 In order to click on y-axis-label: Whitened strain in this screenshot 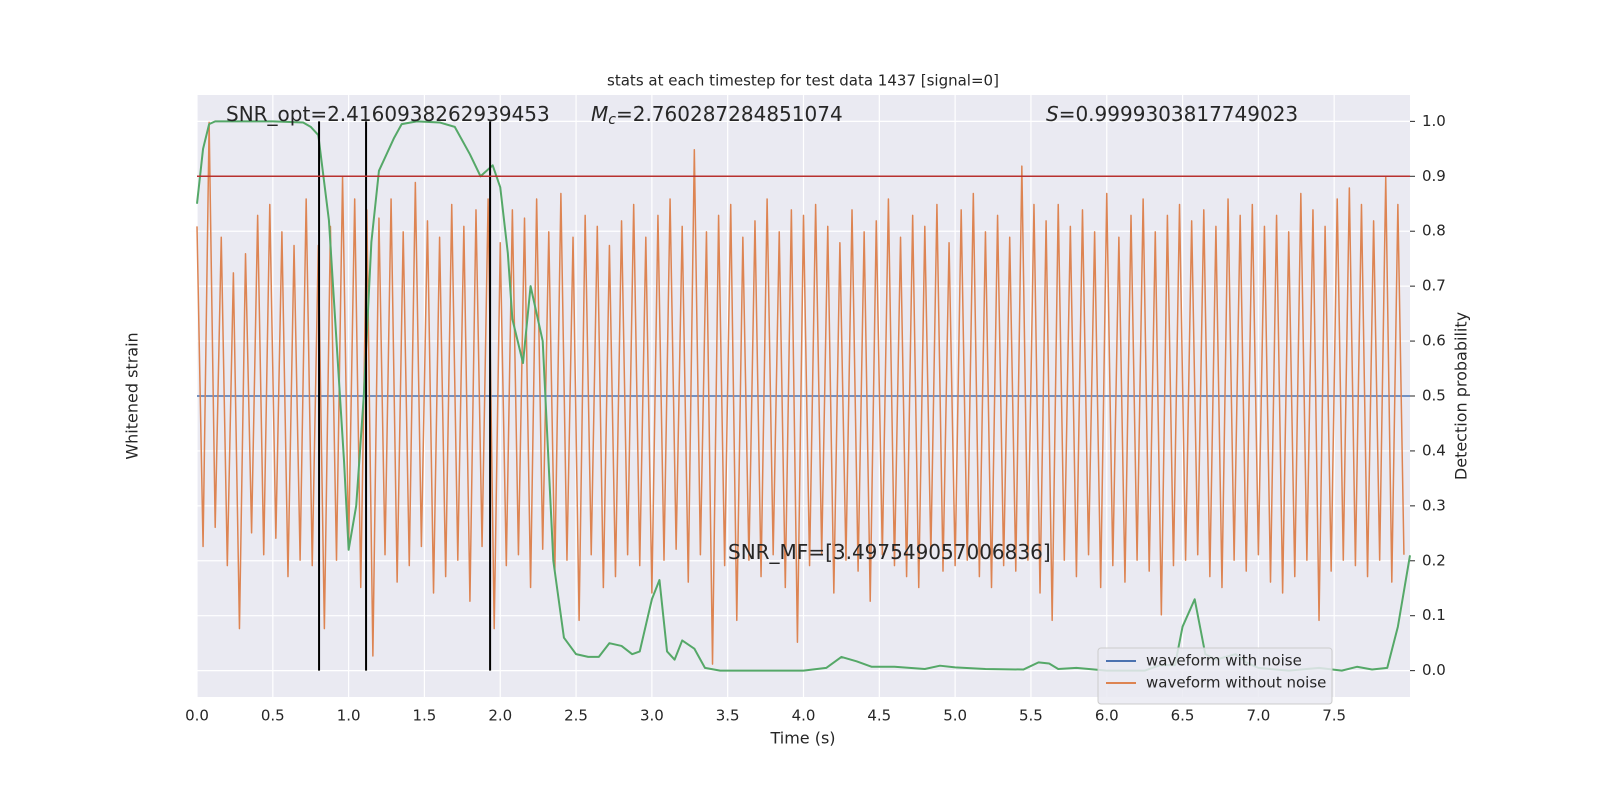, I will do `click(132, 395)`.